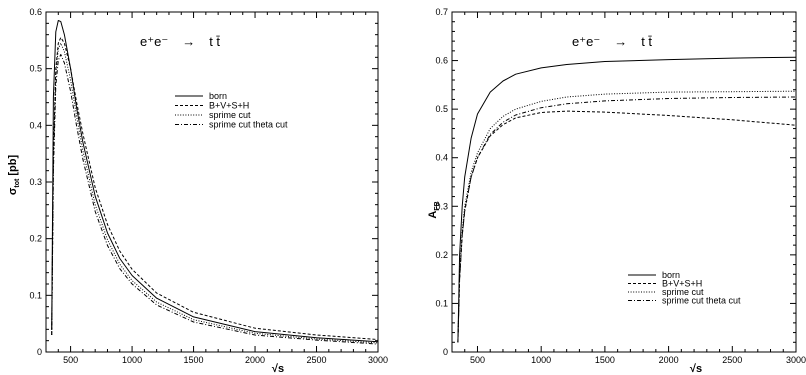 The width and height of the screenshot is (806, 375). I want to click on y-tick-label: 0.7, so click(441, 12).